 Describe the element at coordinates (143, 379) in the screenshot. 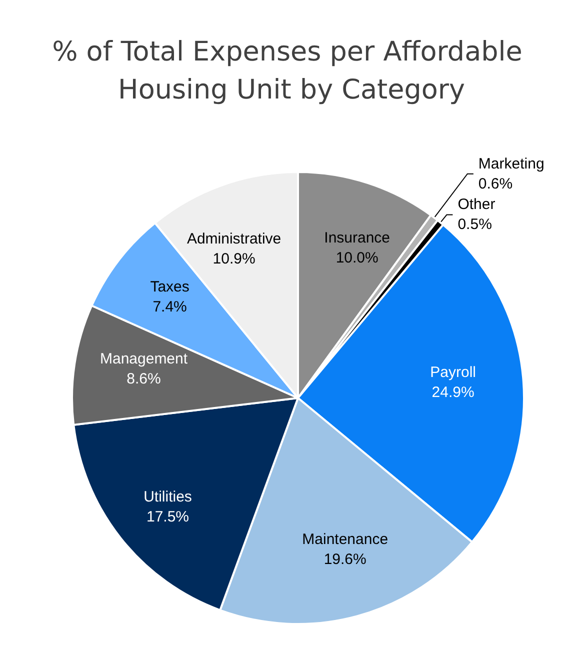

I see `data-label: 8.6%` at that location.